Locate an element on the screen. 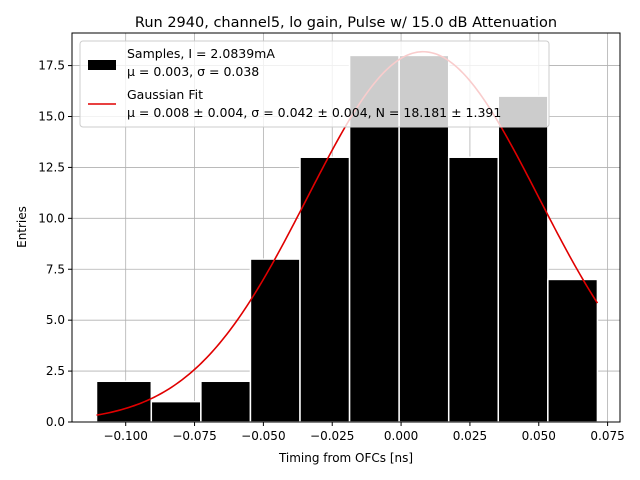  y-tick-label: 12.5 is located at coordinates (51, 167).